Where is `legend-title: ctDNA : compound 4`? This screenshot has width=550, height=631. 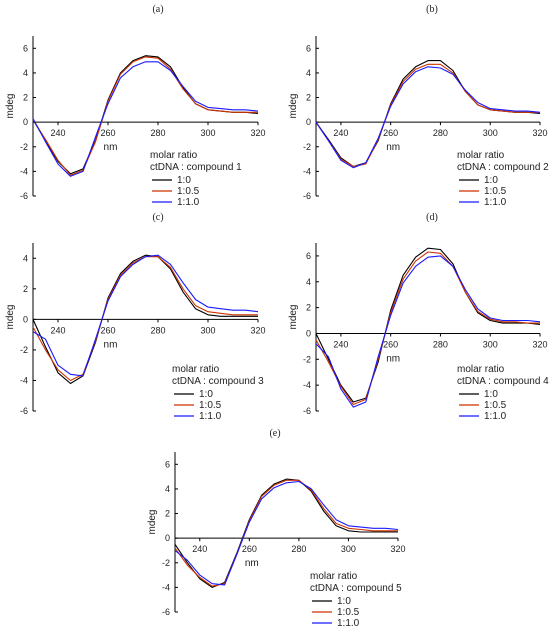 legend-title: ctDNA : compound 4 is located at coordinates (503, 381).